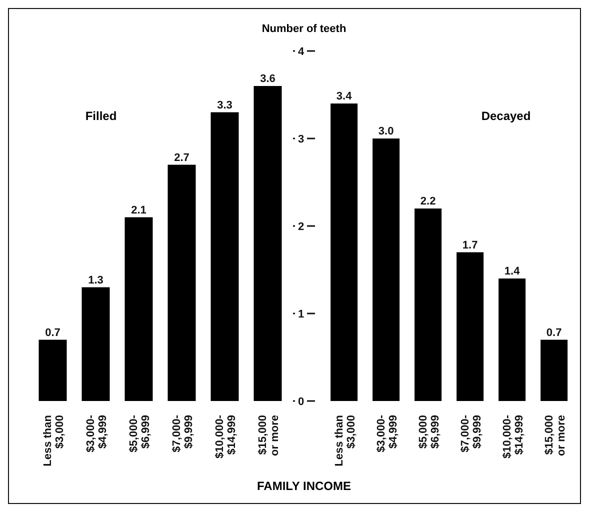 This screenshot has height=512, width=589. Describe the element at coordinates (304, 29) in the screenshot. I see `y-axis-title: Number of teeth` at that location.